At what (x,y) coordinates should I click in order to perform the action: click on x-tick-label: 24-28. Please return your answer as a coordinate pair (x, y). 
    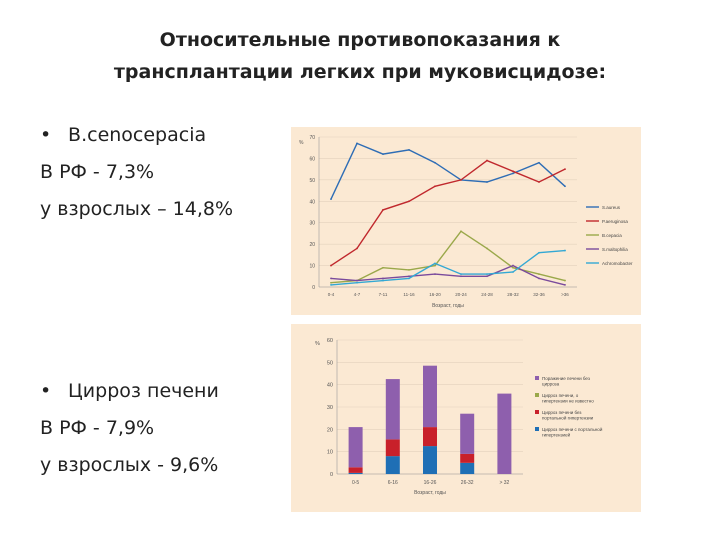
    Looking at the image, I should click on (487, 294).